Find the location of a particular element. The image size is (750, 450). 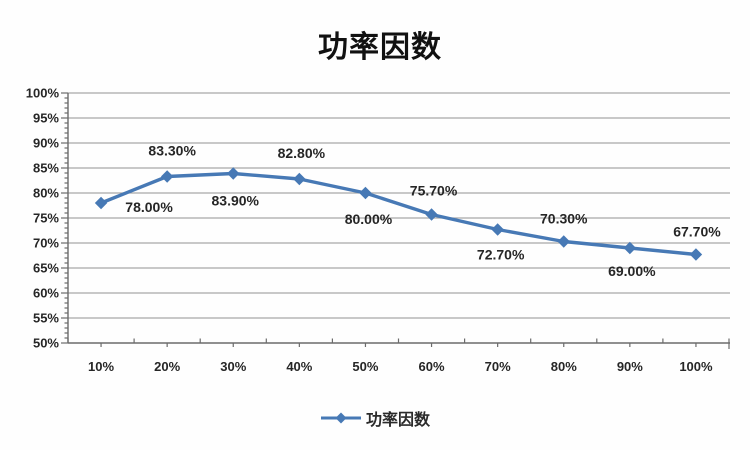

x-tick-label: 80% is located at coordinates (564, 366).